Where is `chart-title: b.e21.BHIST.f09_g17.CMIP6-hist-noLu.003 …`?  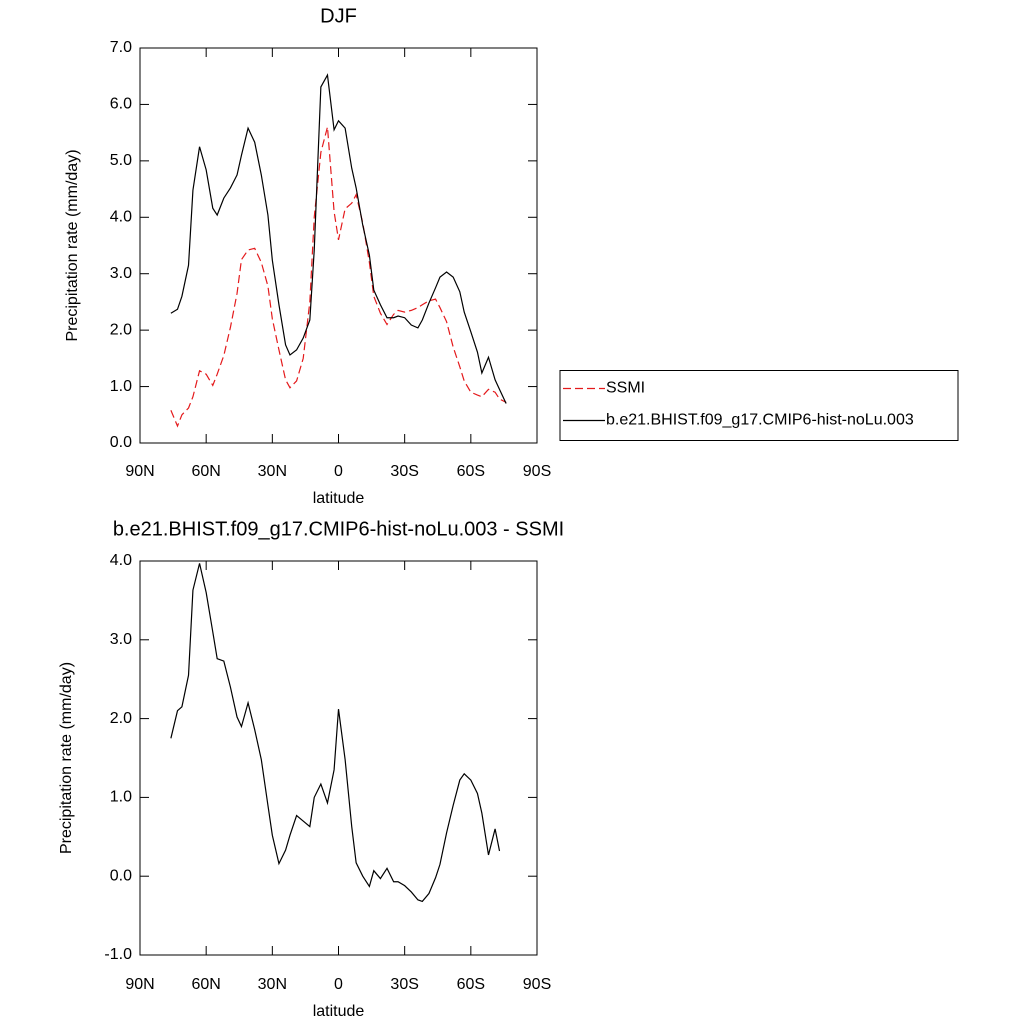 chart-title: b.e21.BHIST.f09_g17.CMIP6-hist-noLu.003 … is located at coordinates (338, 529).